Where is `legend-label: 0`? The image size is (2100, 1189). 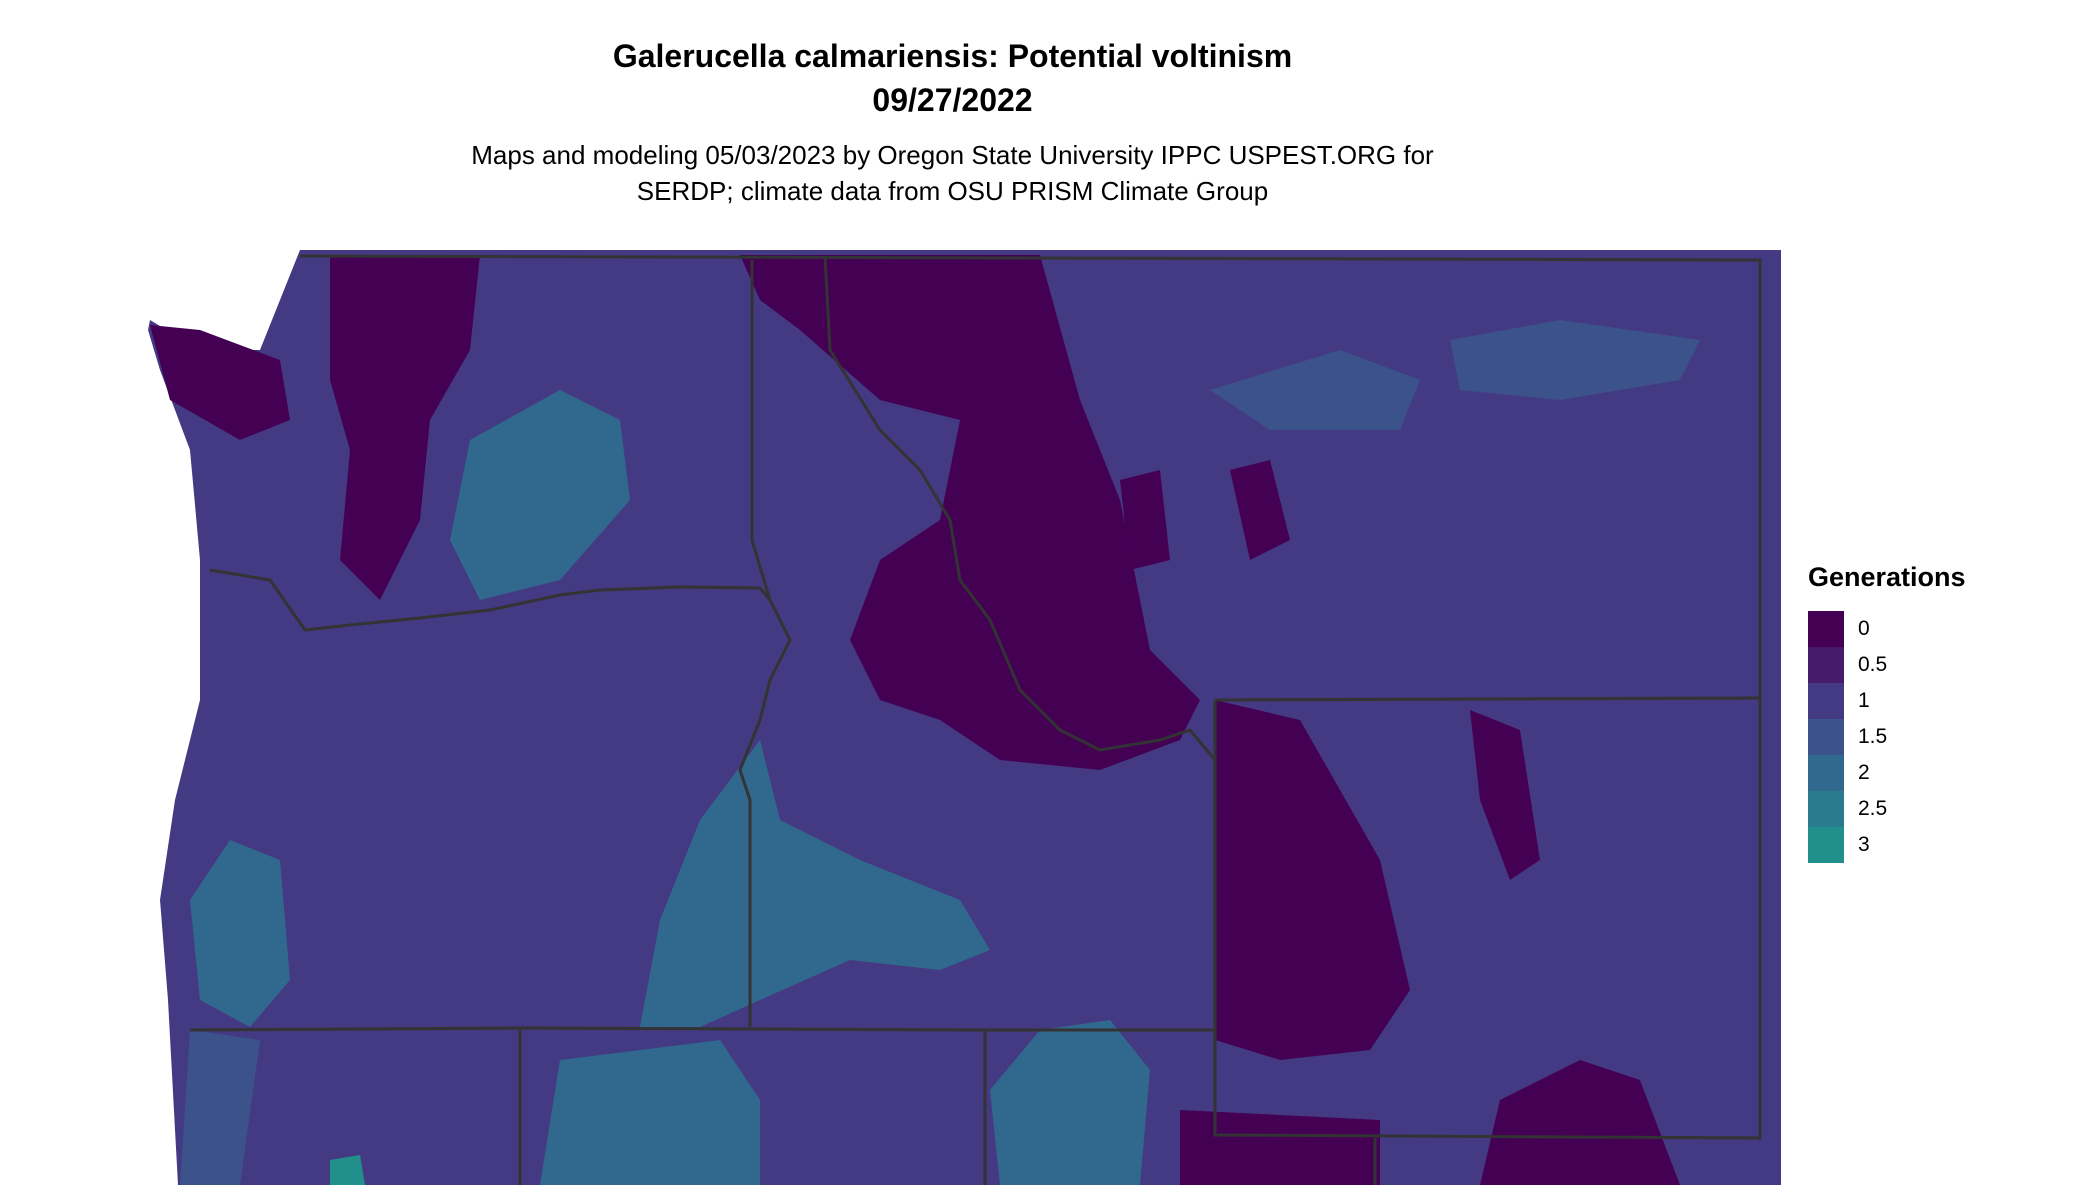
legend-label: 0 is located at coordinates (1864, 628).